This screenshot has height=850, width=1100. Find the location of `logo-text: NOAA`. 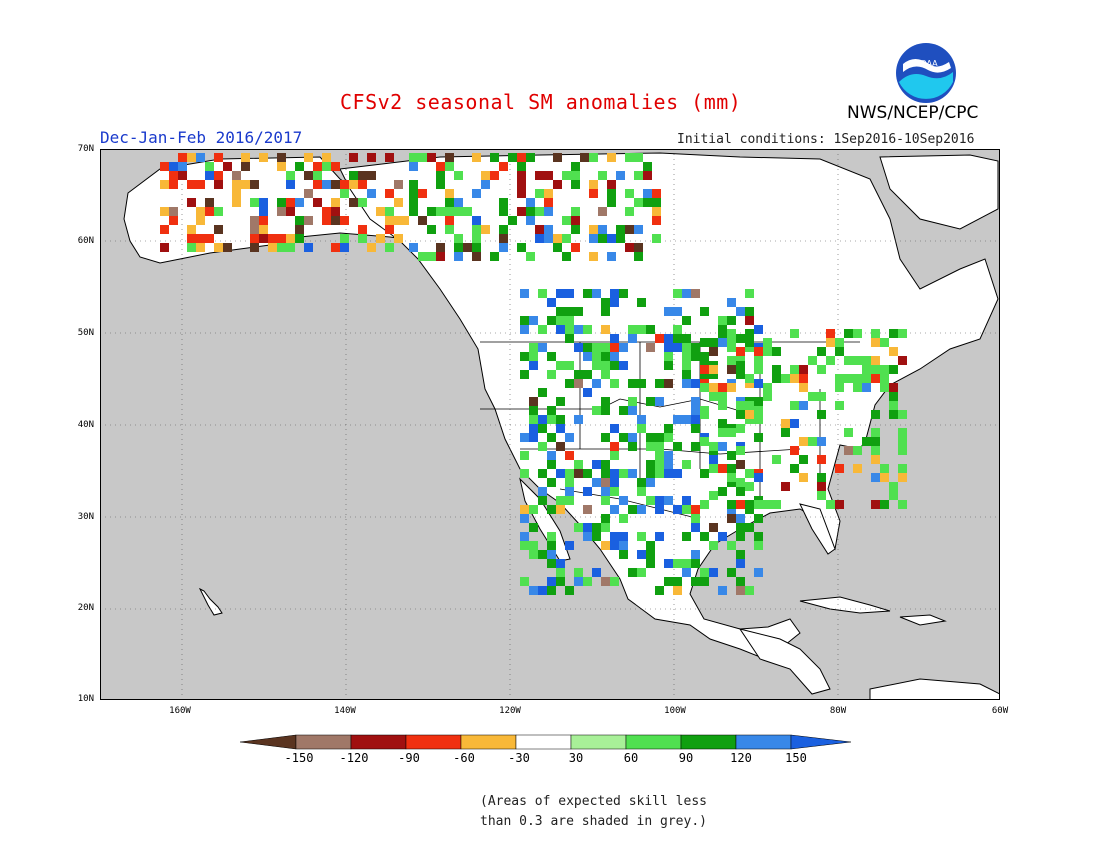

logo-text: NOAA is located at coordinates (926, 63).